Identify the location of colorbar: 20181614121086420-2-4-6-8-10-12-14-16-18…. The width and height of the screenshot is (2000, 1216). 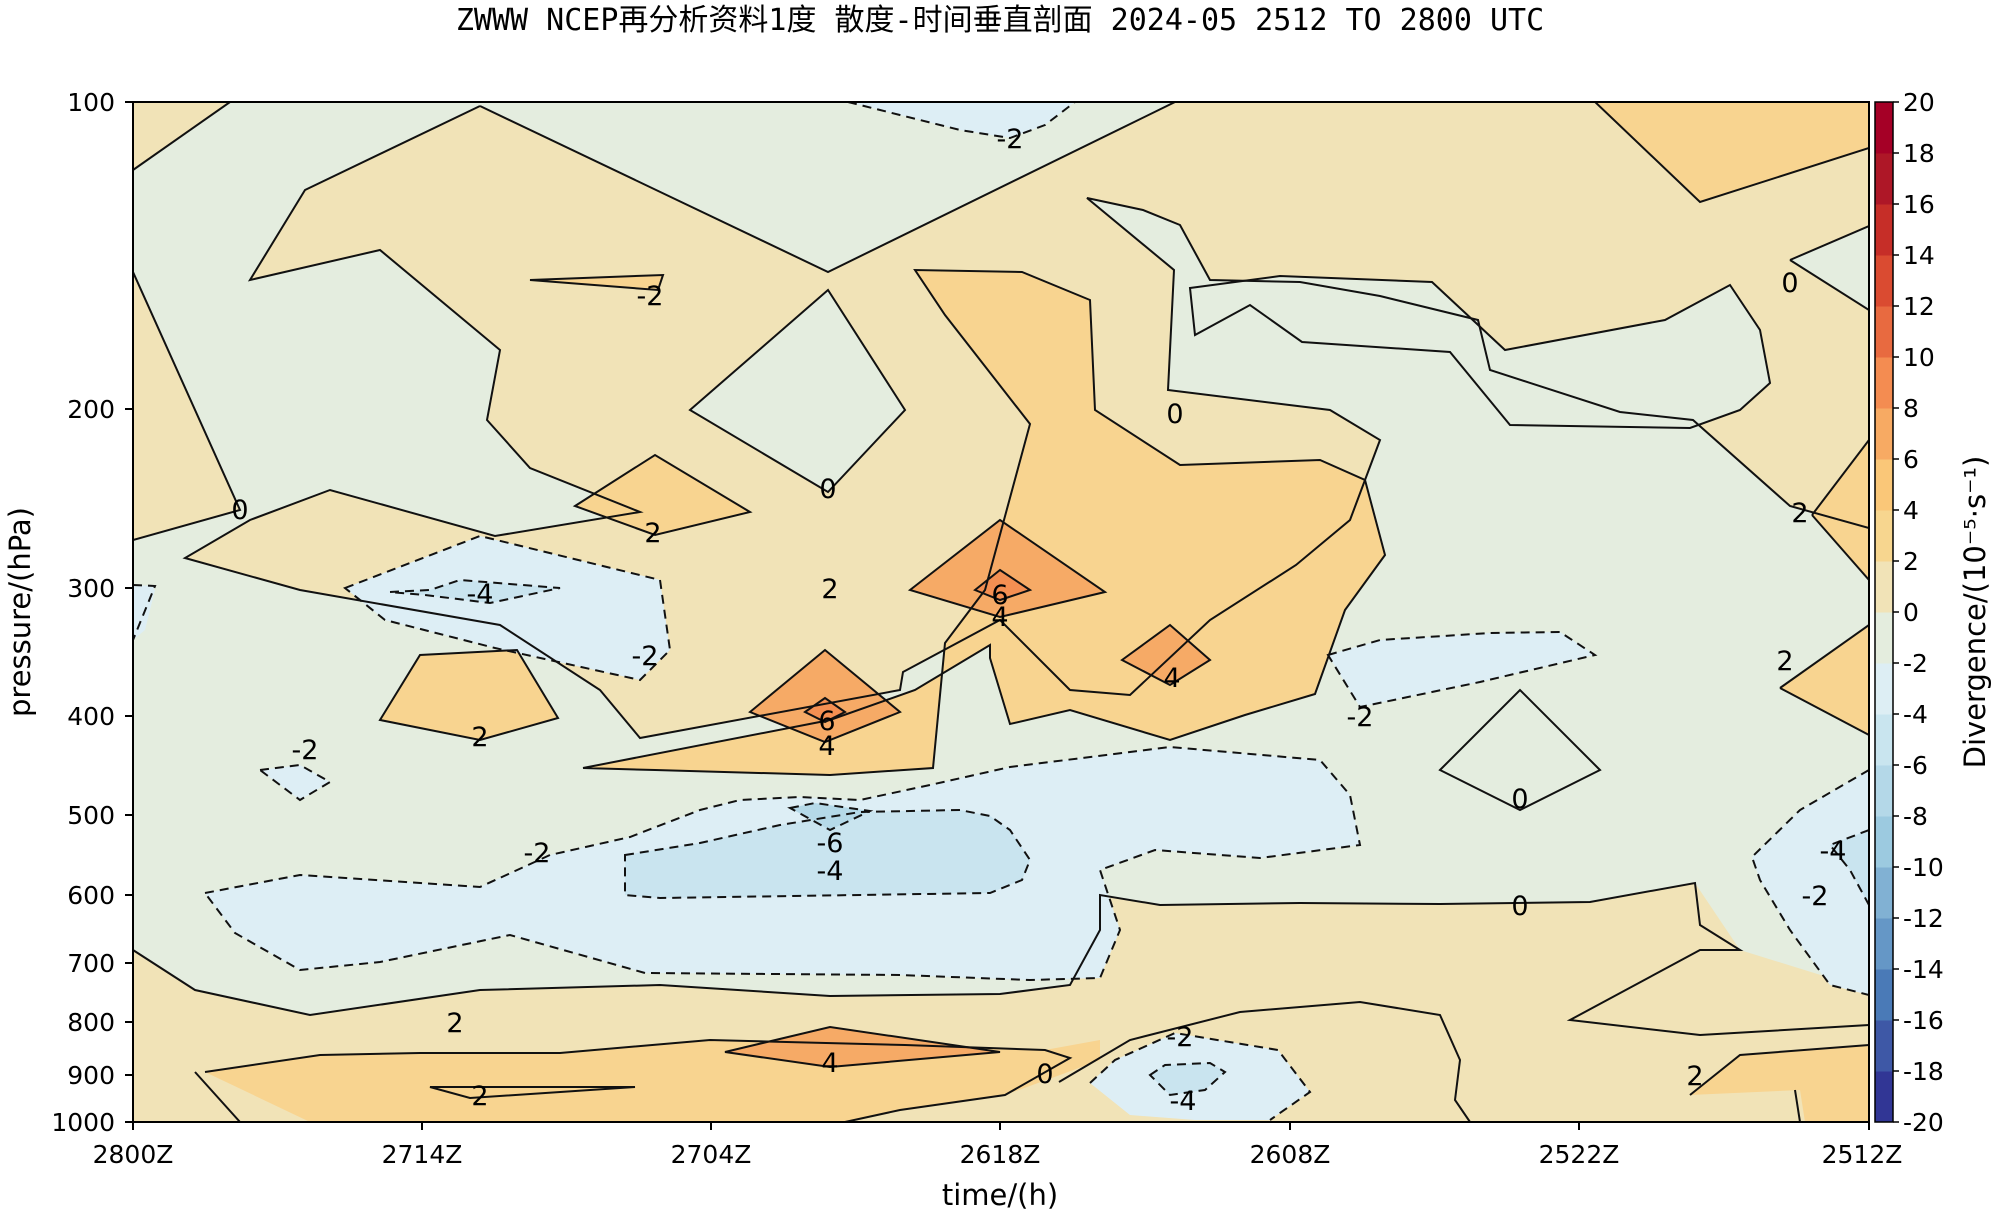
(1909, 612).